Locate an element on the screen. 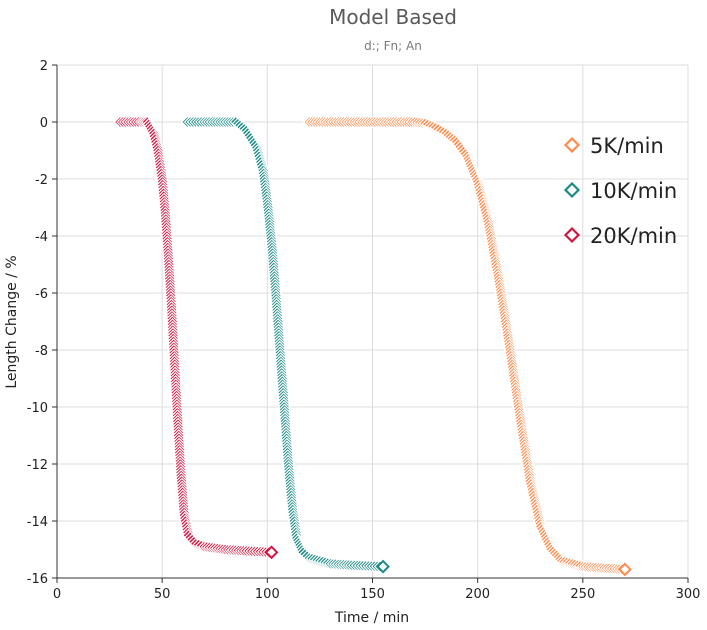 This screenshot has height=630, width=707. y-tick-label: 0 is located at coordinates (44, 123).